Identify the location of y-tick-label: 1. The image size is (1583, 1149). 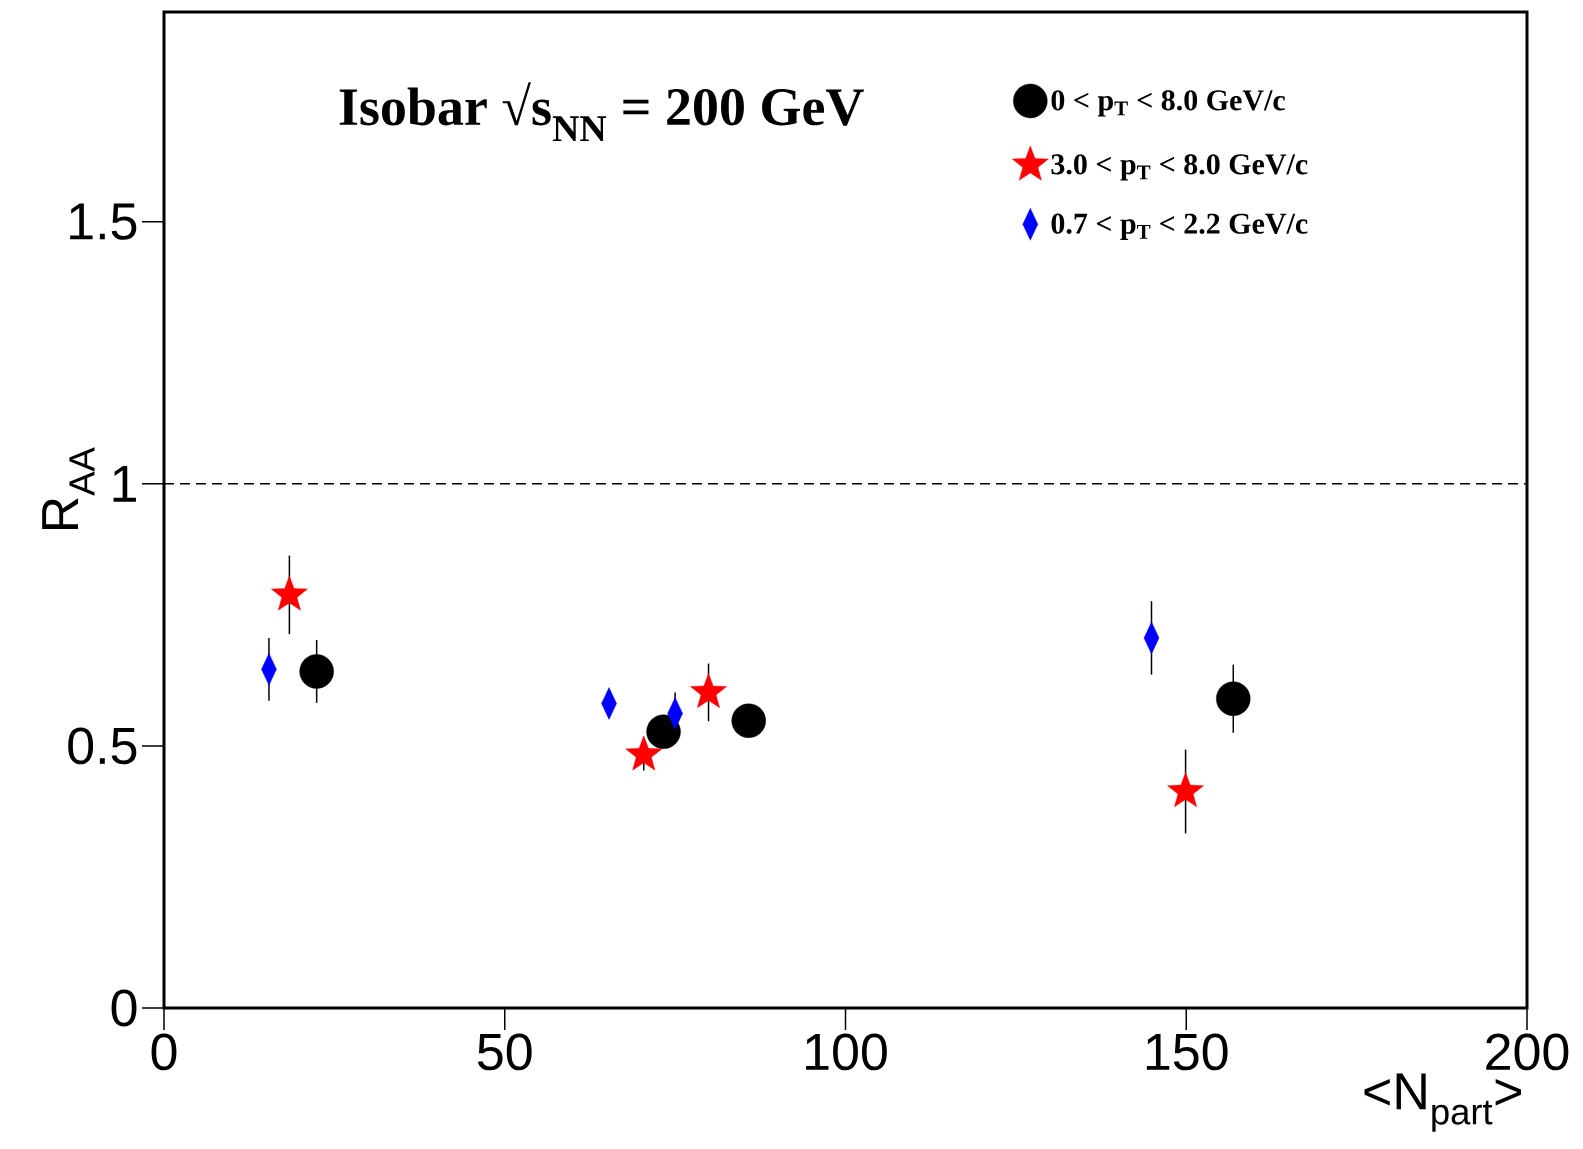
(124, 483).